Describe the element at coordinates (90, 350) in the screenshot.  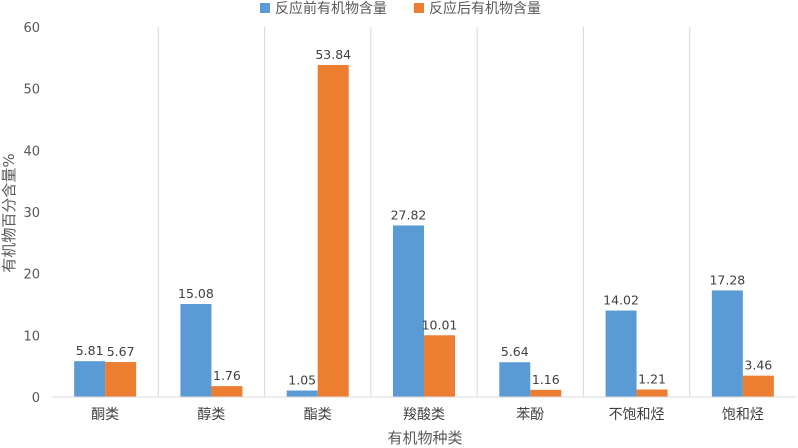
I see `data-label: 5.81` at that location.